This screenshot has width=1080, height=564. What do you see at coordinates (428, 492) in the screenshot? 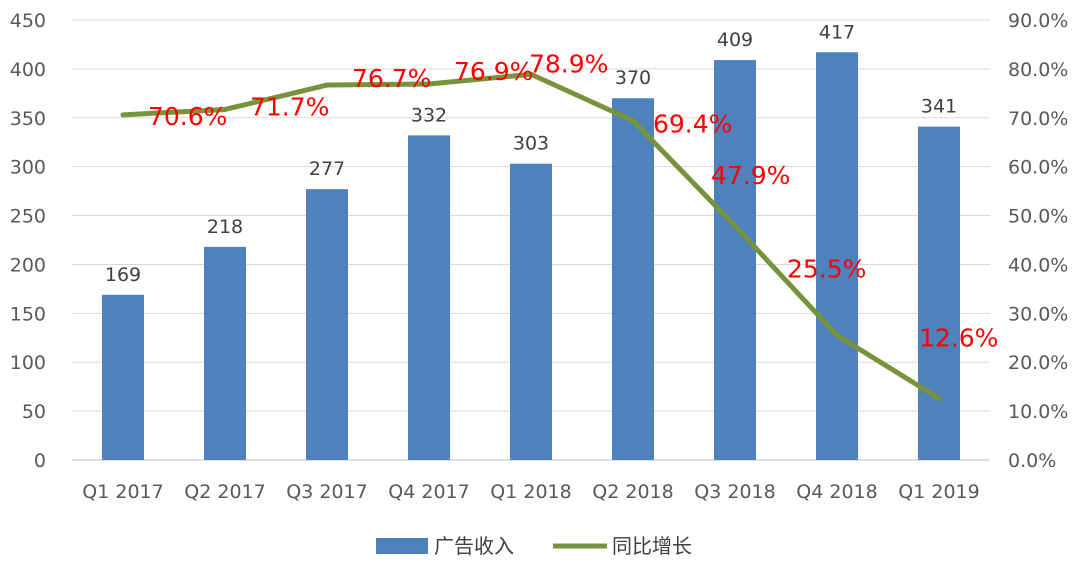
I see `x-tick-label: Q4 2017` at bounding box center [428, 492].